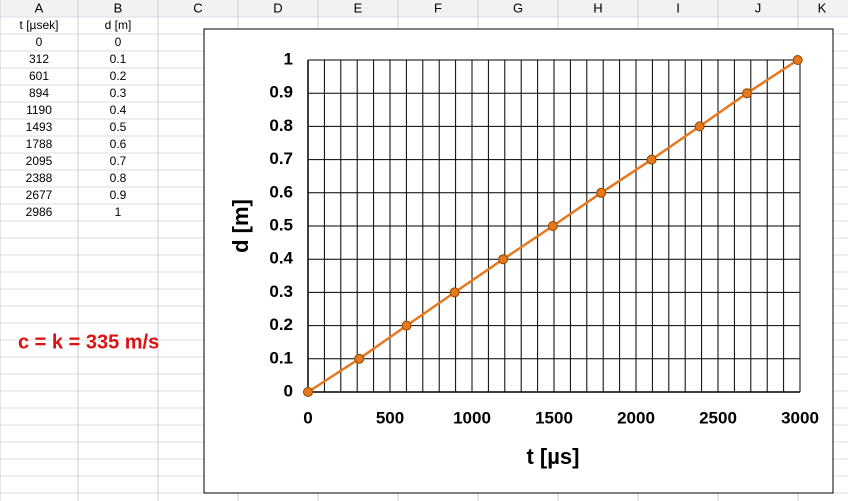 Image resolution: width=848 pixels, height=501 pixels. I want to click on table-cell: 894, so click(39, 93).